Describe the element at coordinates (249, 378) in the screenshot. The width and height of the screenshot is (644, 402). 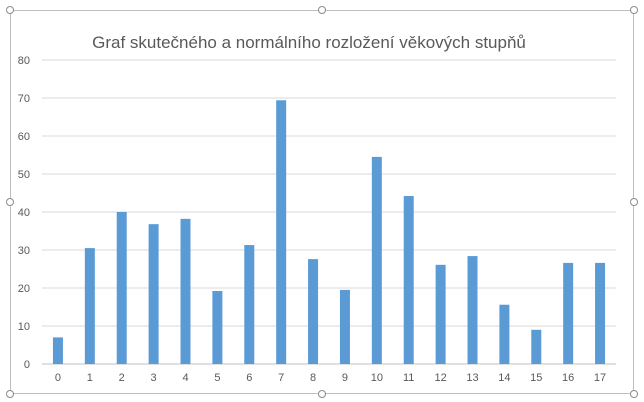
I see `x-tick-label: 6` at that location.